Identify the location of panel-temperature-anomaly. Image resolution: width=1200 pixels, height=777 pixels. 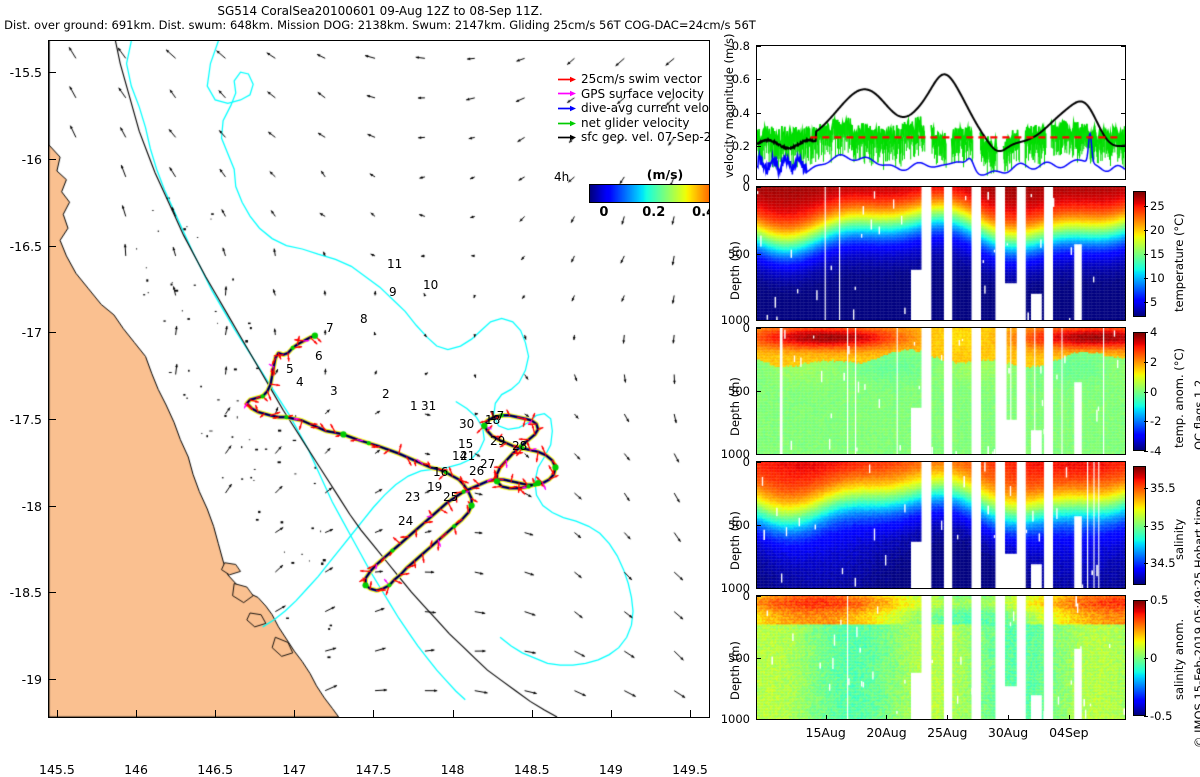
(941, 391).